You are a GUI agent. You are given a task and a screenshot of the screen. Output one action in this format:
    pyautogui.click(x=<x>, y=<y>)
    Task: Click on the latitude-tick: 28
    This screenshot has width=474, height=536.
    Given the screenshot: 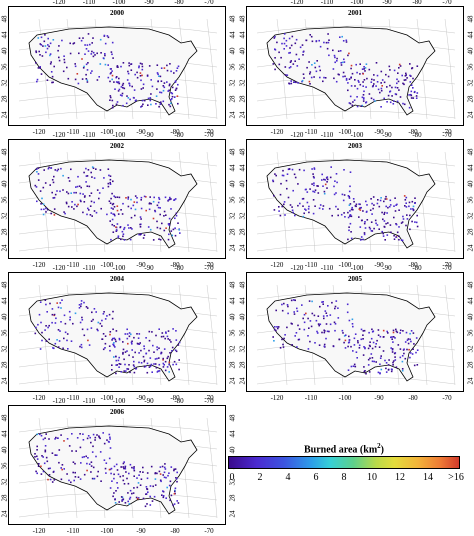 What is the action you would take?
    pyautogui.click(x=242, y=99)
    